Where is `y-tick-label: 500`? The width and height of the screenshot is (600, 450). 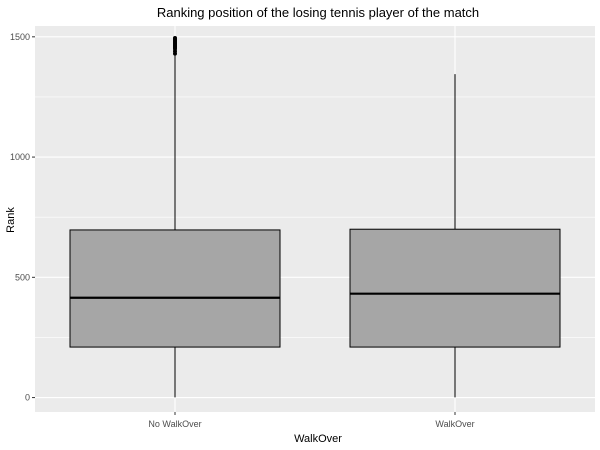
y-tick-label: 500 is located at coordinates (22, 277).